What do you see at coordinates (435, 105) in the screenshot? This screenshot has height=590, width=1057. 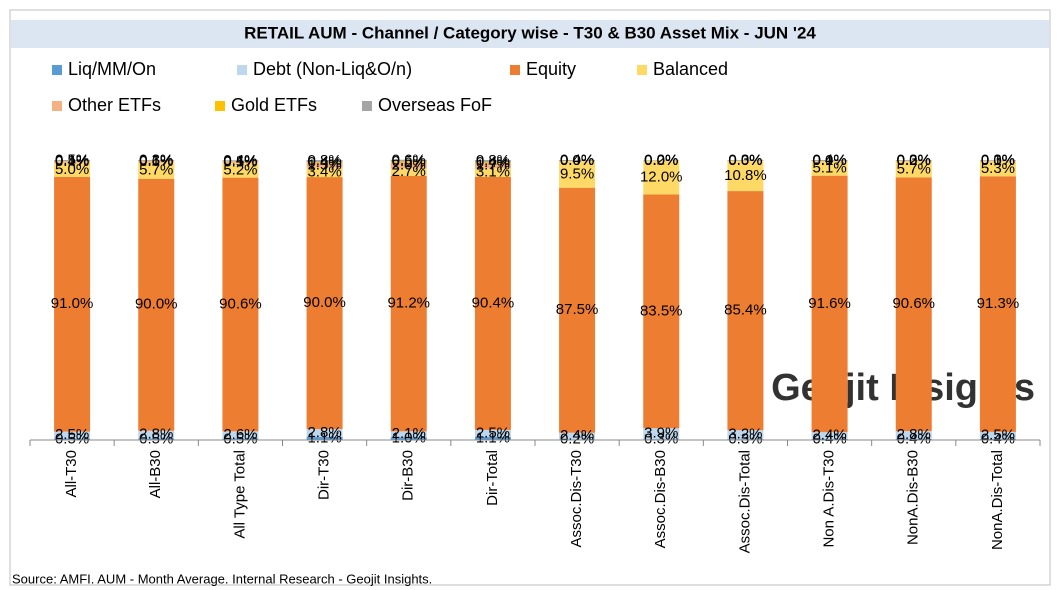 I see `legend-label: Overseas FoF` at bounding box center [435, 105].